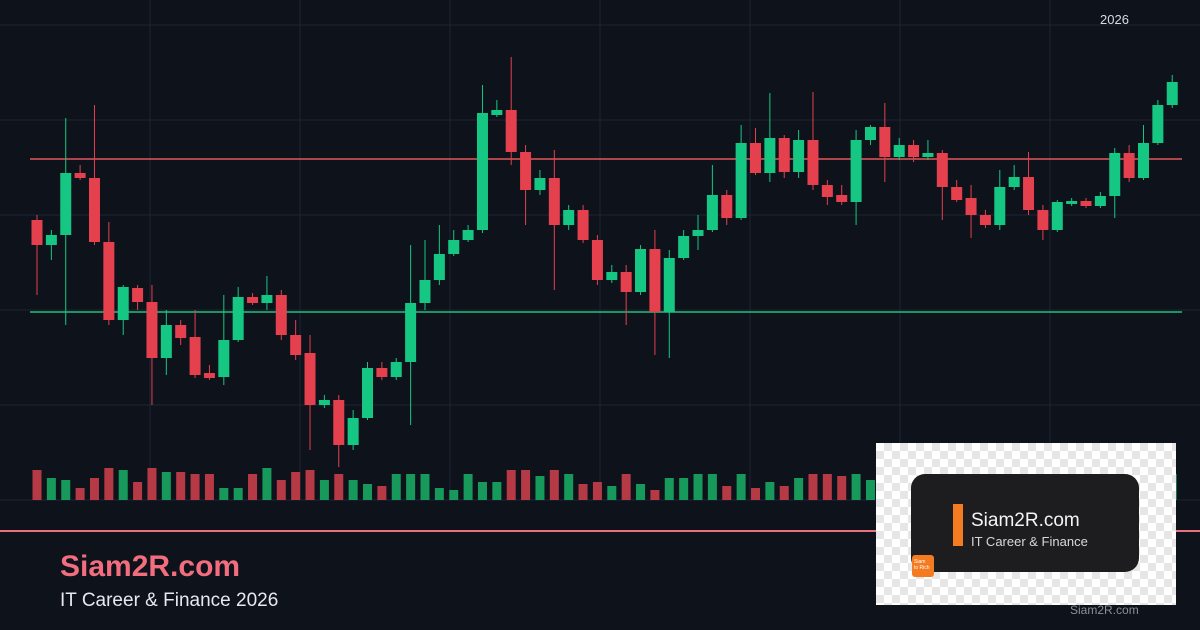 The height and width of the screenshot is (630, 1200). What do you see at coordinates (920, 562) in the screenshot?
I see `icon-text: Siam` at bounding box center [920, 562].